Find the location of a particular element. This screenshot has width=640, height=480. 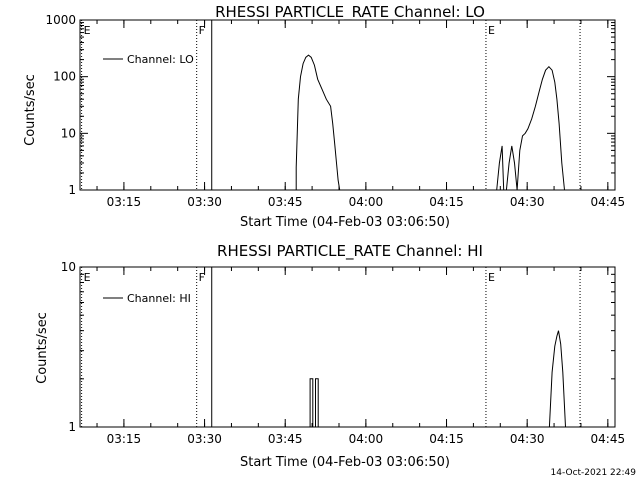

y-tick-label-hi: 10 is located at coordinates (68, 267).